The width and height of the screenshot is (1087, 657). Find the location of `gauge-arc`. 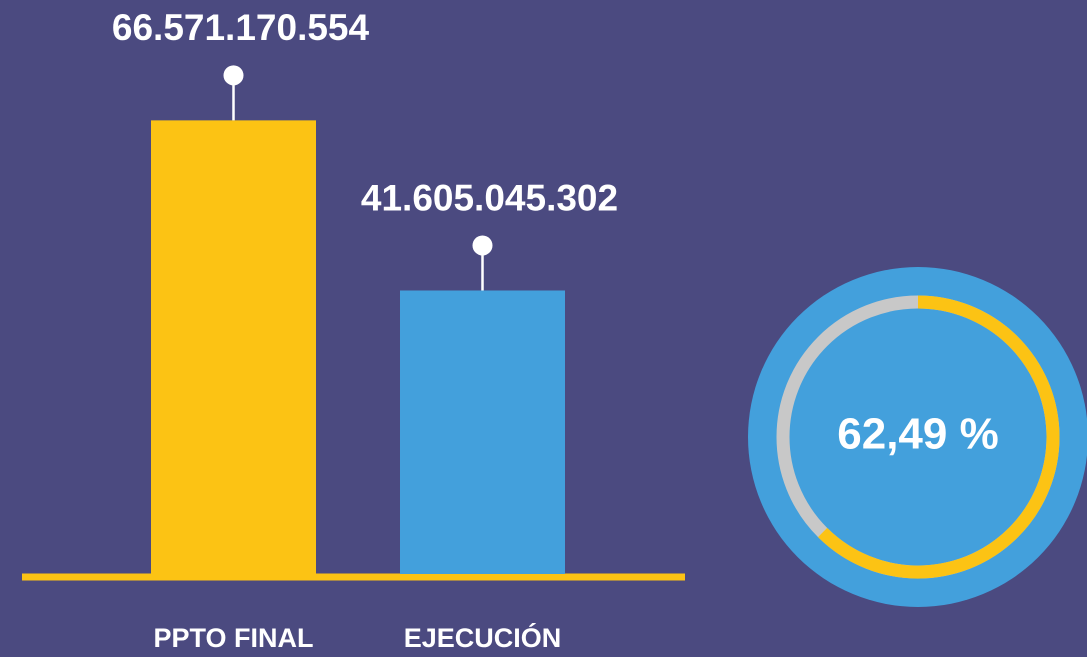

gauge-arc is located at coordinates (939, 437).